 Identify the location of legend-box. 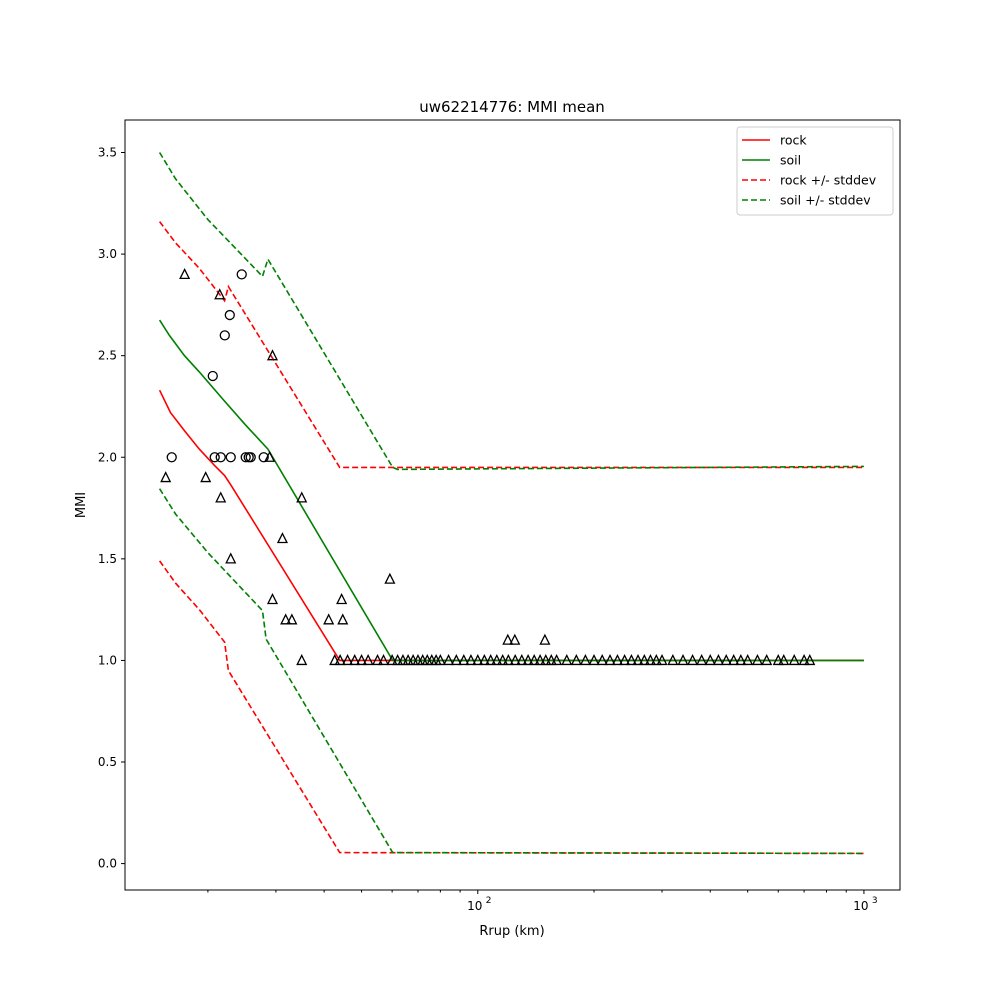
(815, 171).